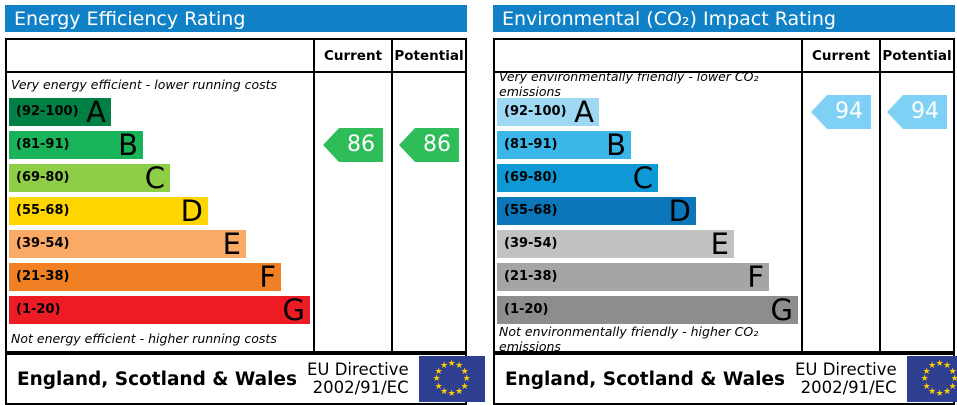 This screenshot has height=405, width=957. I want to click on band-letter: A, so click(584, 111).